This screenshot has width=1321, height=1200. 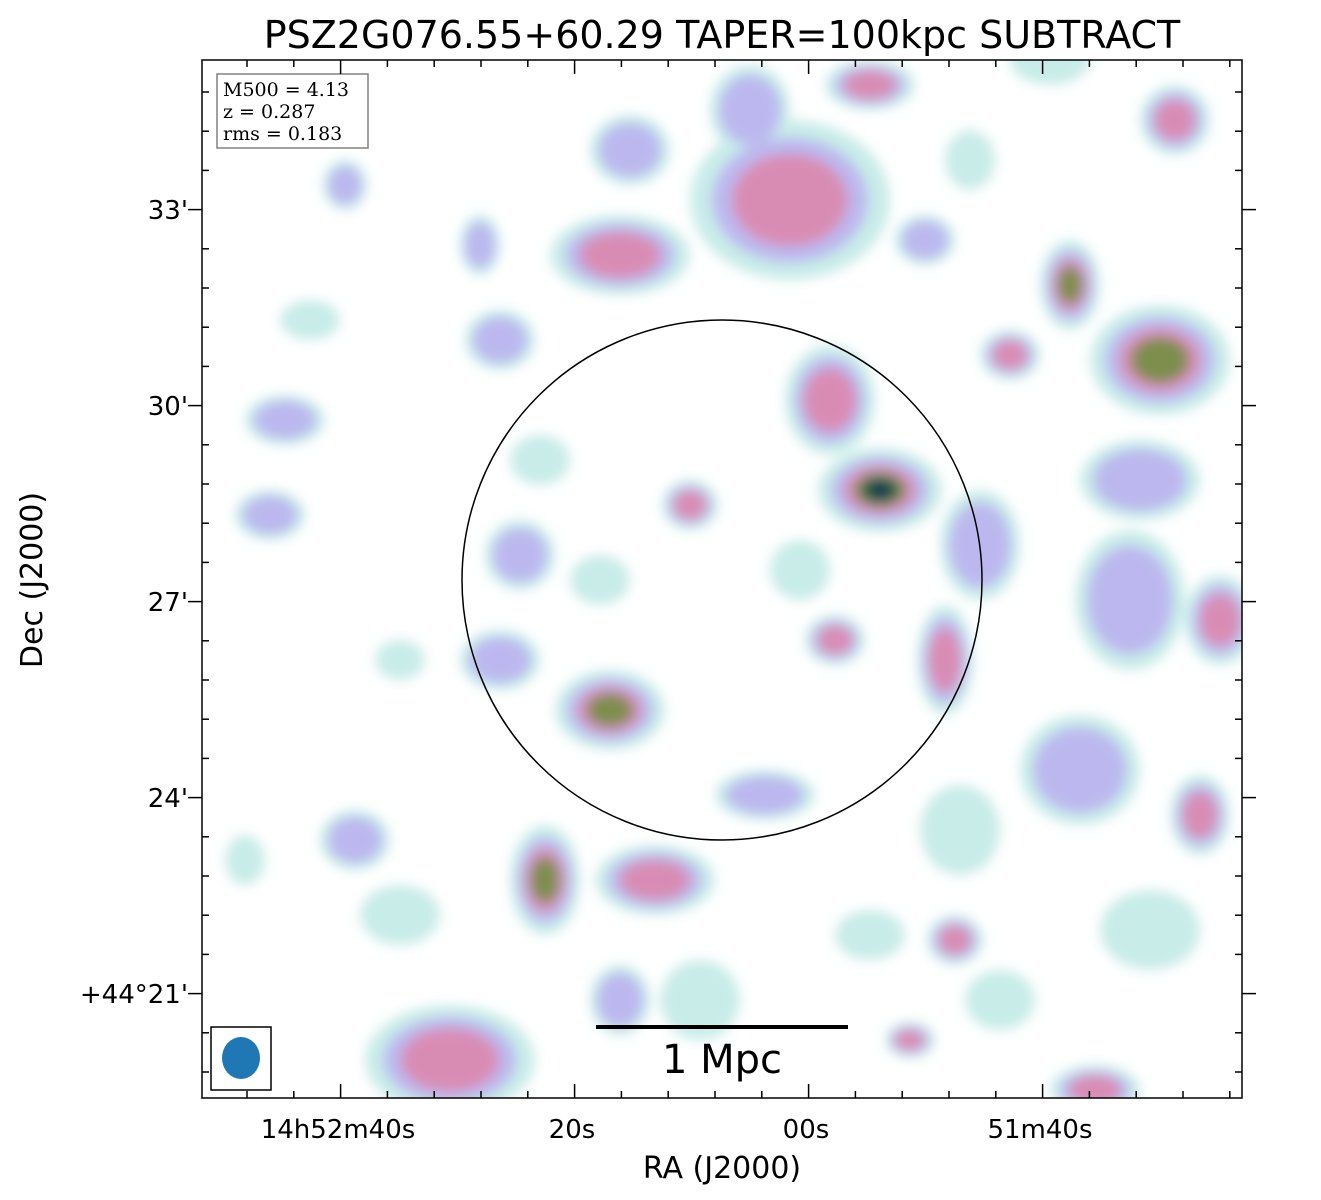 I want to click on x-tick-label: 14h52m40s, so click(x=338, y=1130).